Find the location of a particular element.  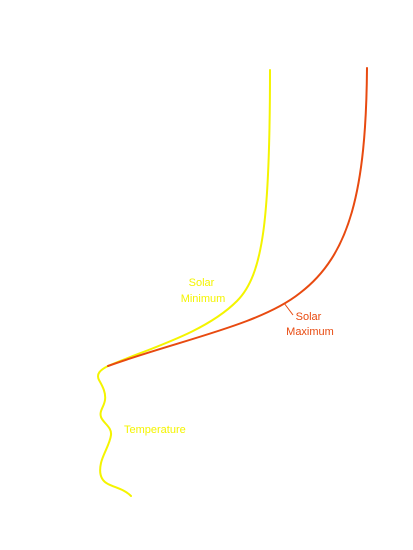

solar-maximum-label-line-2: Maximum is located at coordinates (310, 332).